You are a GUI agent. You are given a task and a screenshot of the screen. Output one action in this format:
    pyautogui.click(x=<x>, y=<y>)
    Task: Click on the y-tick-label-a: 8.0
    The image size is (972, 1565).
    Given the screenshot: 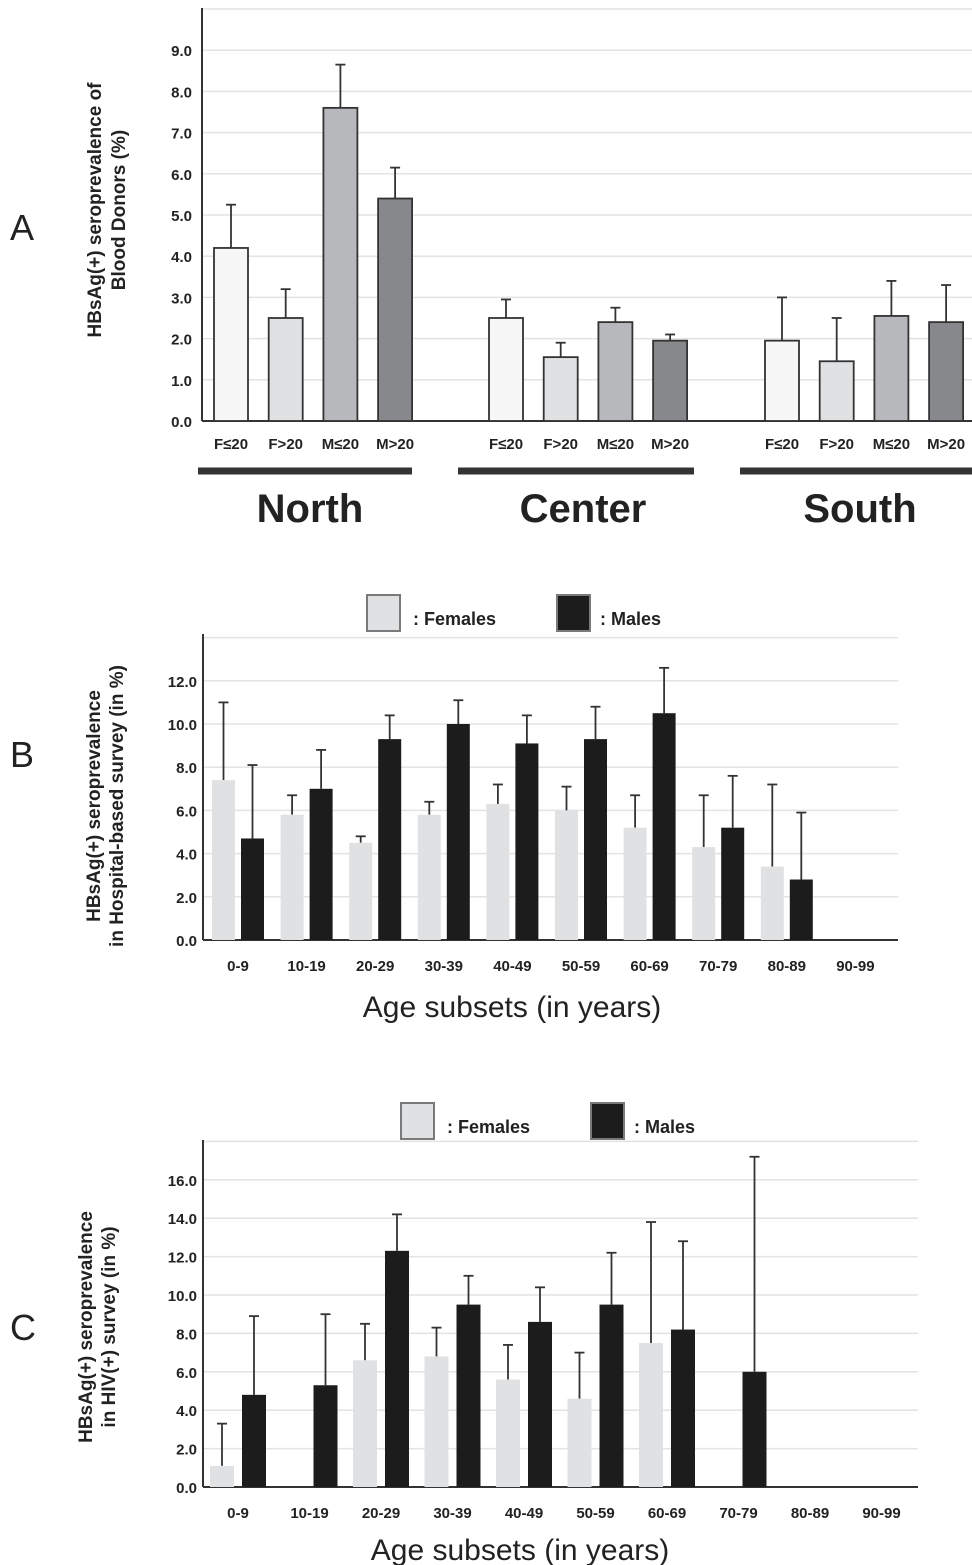 What is the action you would take?
    pyautogui.click(x=181, y=92)
    